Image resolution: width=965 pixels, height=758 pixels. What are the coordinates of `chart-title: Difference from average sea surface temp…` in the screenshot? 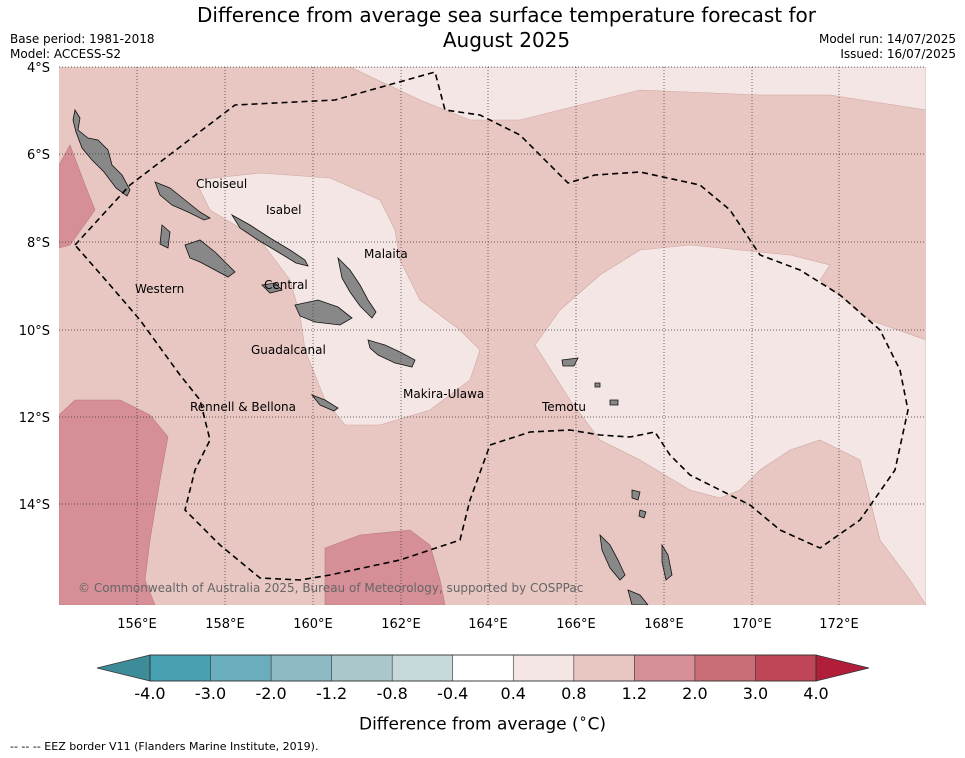 It's located at (482, 28).